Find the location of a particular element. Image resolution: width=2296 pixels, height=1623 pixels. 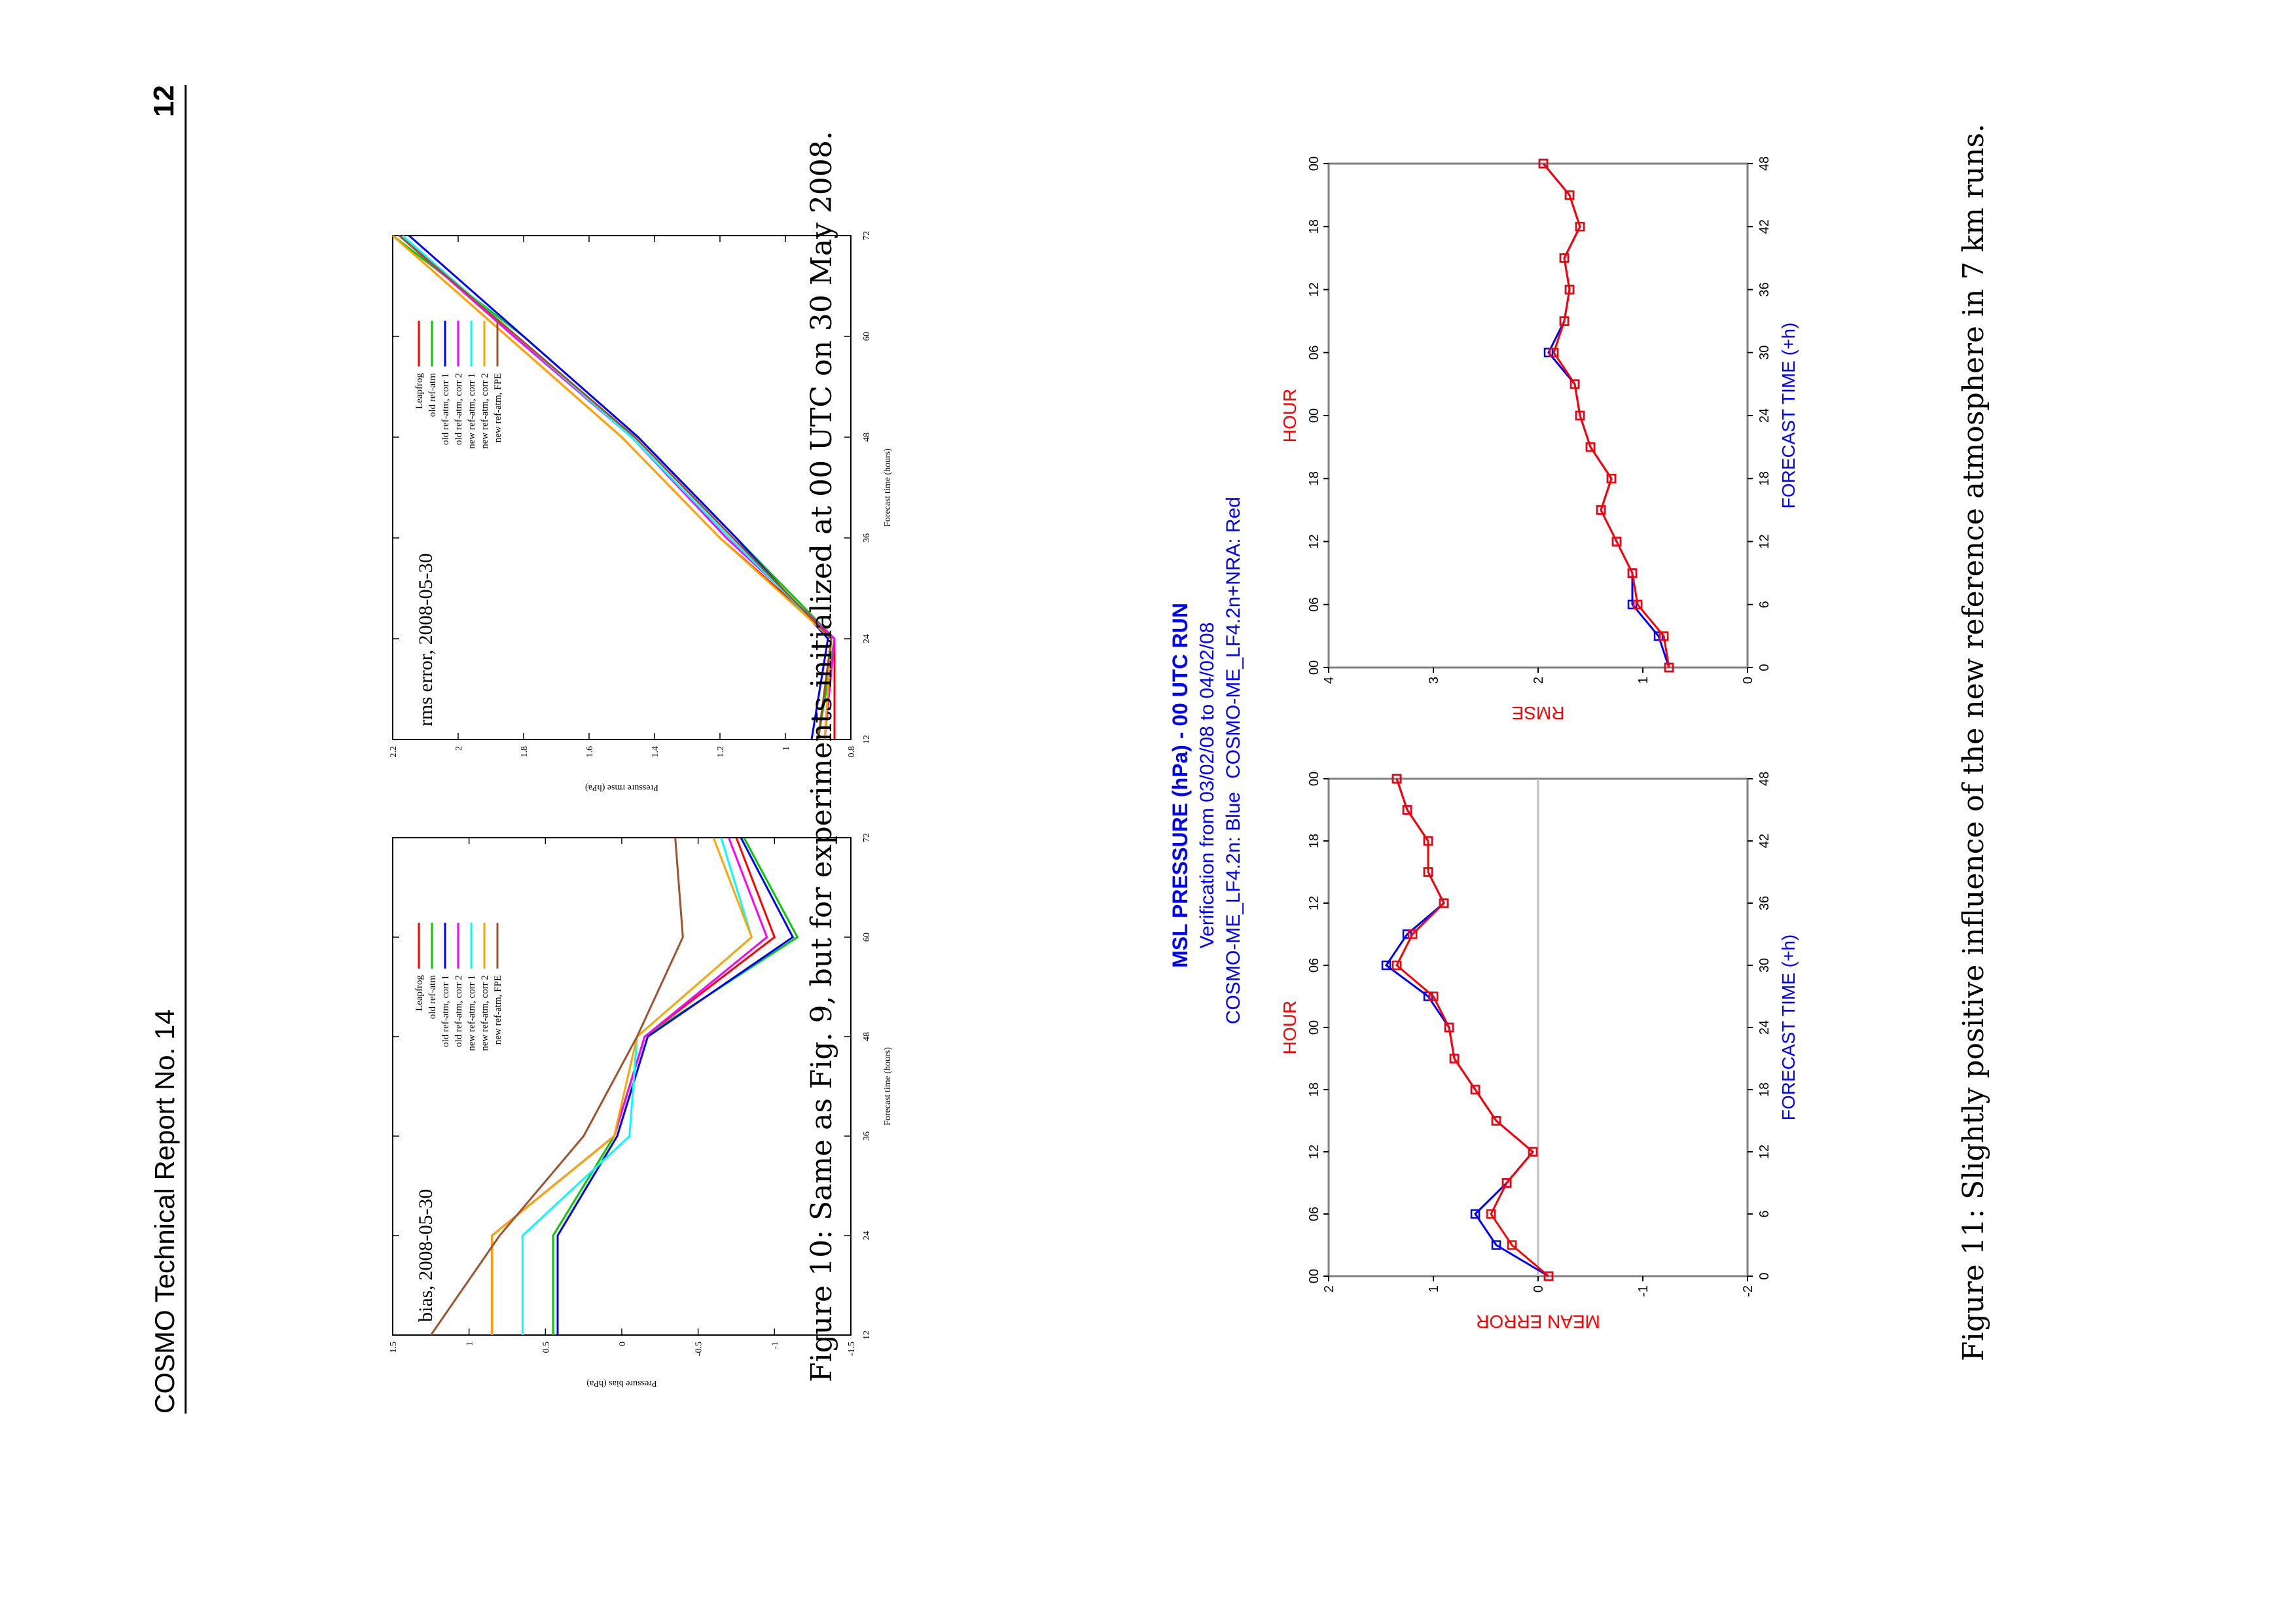

me-xtick-label: 42 is located at coordinates (1764, 841).